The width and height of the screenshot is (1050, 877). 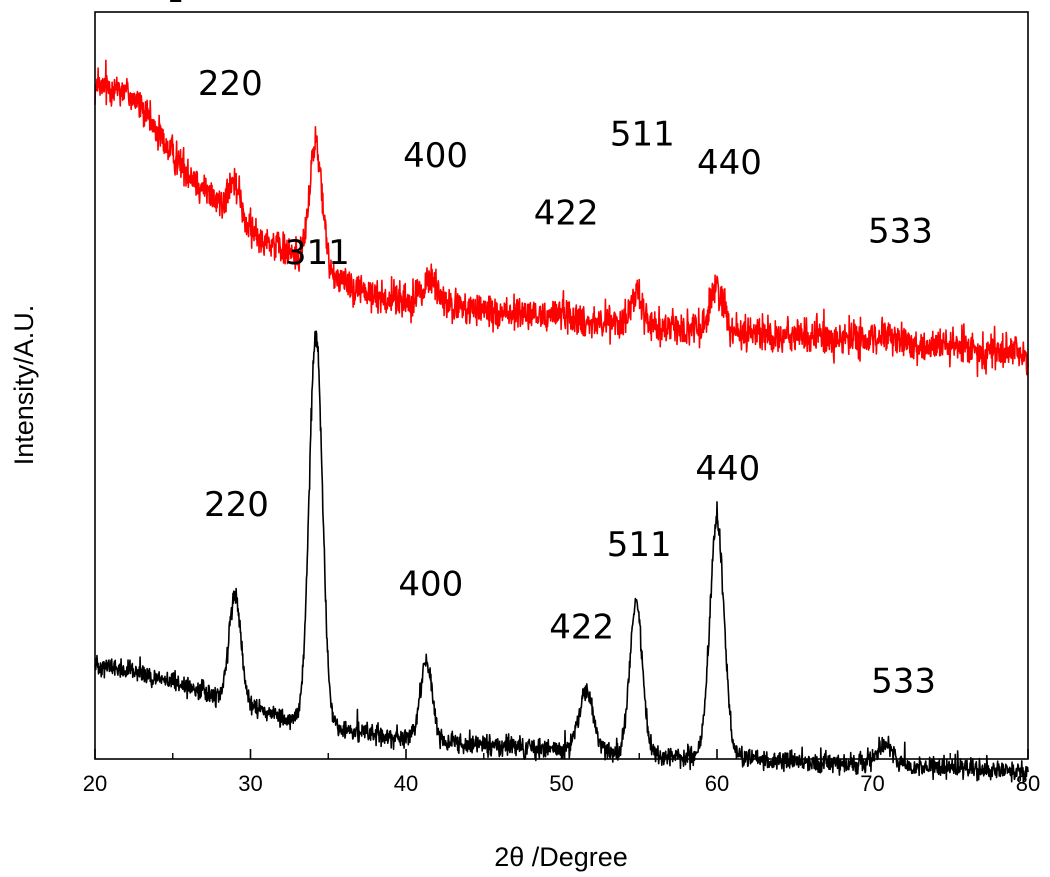 I want to click on x-tick-label: 20, so click(x=95, y=783).